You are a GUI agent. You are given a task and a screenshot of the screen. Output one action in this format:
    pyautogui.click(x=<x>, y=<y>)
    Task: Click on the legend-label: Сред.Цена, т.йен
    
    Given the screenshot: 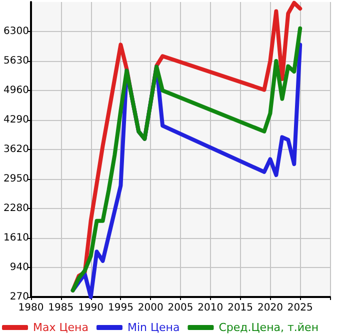 What is the action you would take?
    pyautogui.click(x=268, y=327)
    